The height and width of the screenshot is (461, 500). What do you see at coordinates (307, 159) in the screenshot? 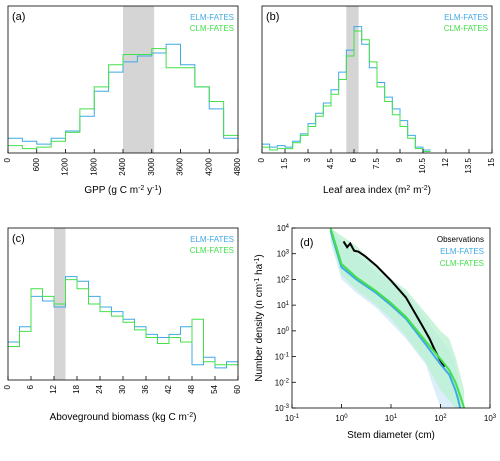
I see `x-tick-label: 3` at bounding box center [307, 159].